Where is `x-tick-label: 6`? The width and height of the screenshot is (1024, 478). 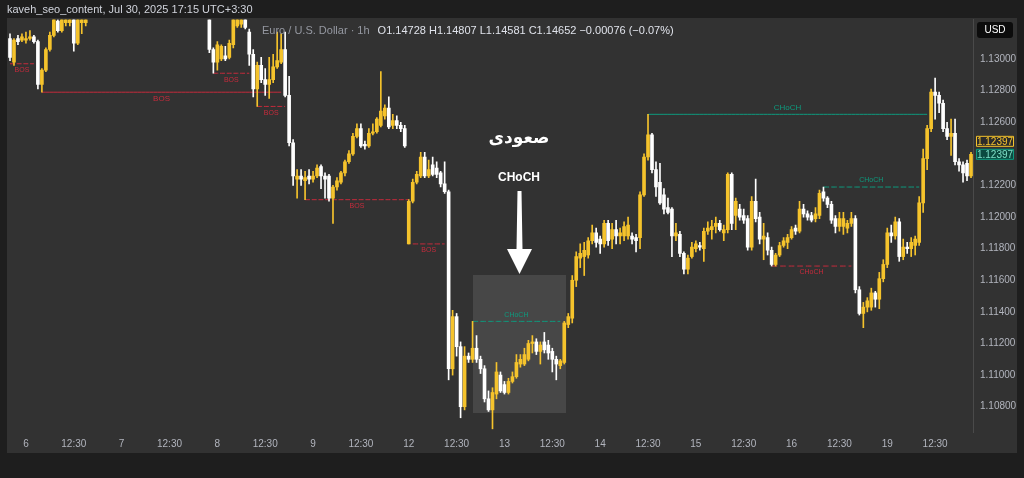 x-tick-label: 6 is located at coordinates (26, 443).